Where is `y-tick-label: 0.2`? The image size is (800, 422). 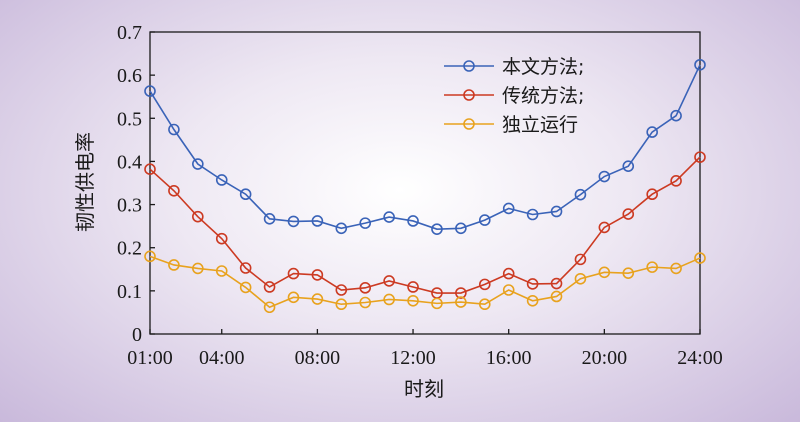 y-tick-label: 0.2 is located at coordinates (129, 249).